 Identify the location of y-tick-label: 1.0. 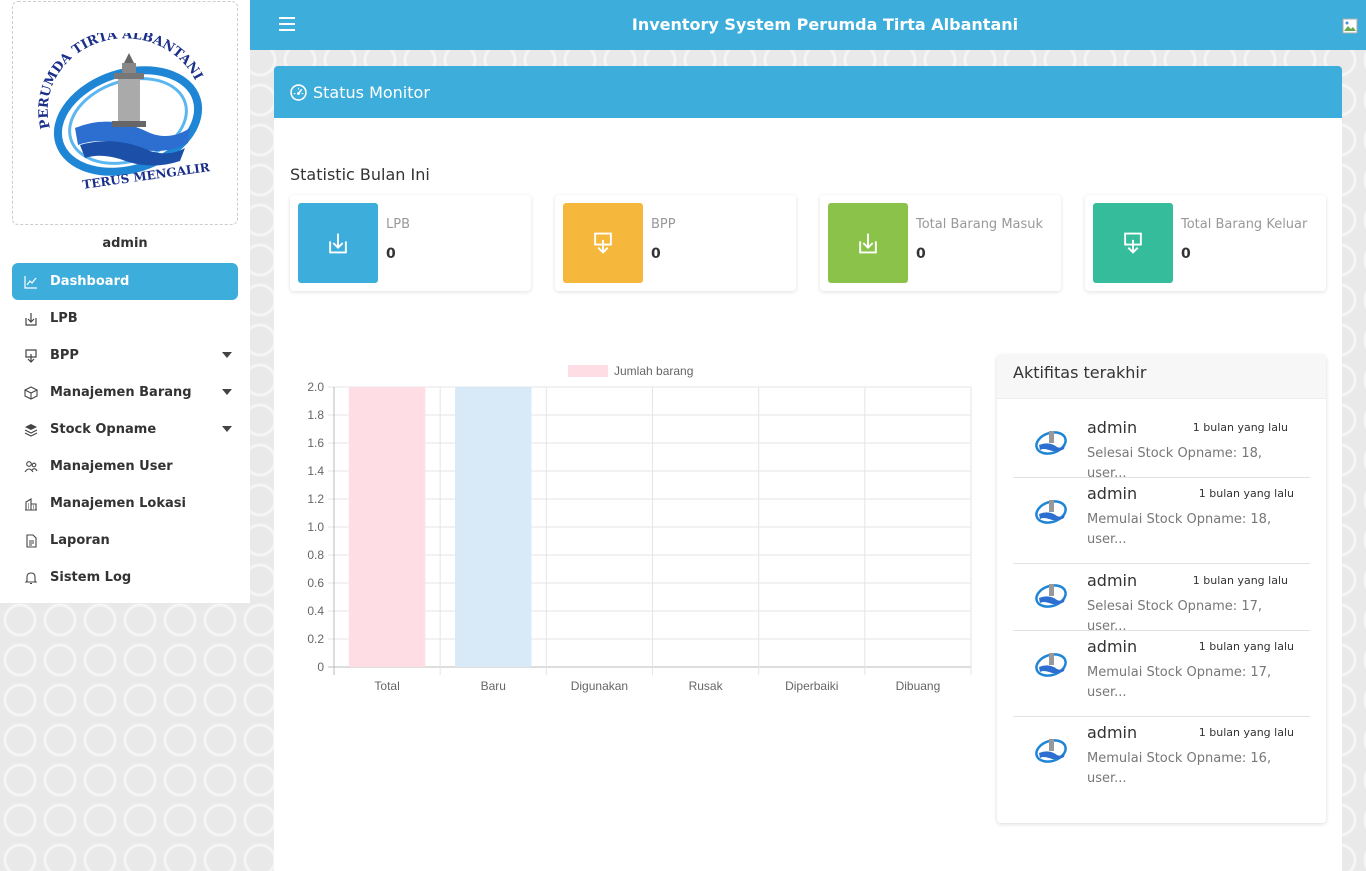
(315, 527).